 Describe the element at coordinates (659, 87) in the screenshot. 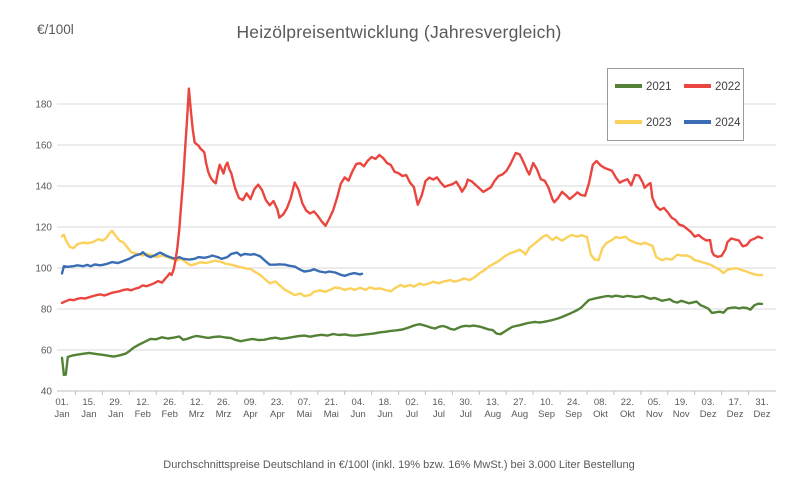

I see `legend-label-2021: 2021` at that location.